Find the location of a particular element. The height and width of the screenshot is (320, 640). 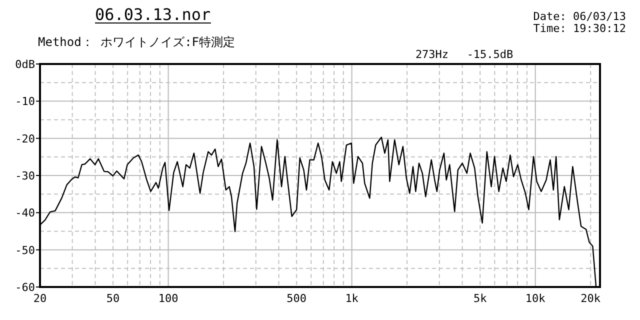

xtick: 10k is located at coordinates (535, 298).